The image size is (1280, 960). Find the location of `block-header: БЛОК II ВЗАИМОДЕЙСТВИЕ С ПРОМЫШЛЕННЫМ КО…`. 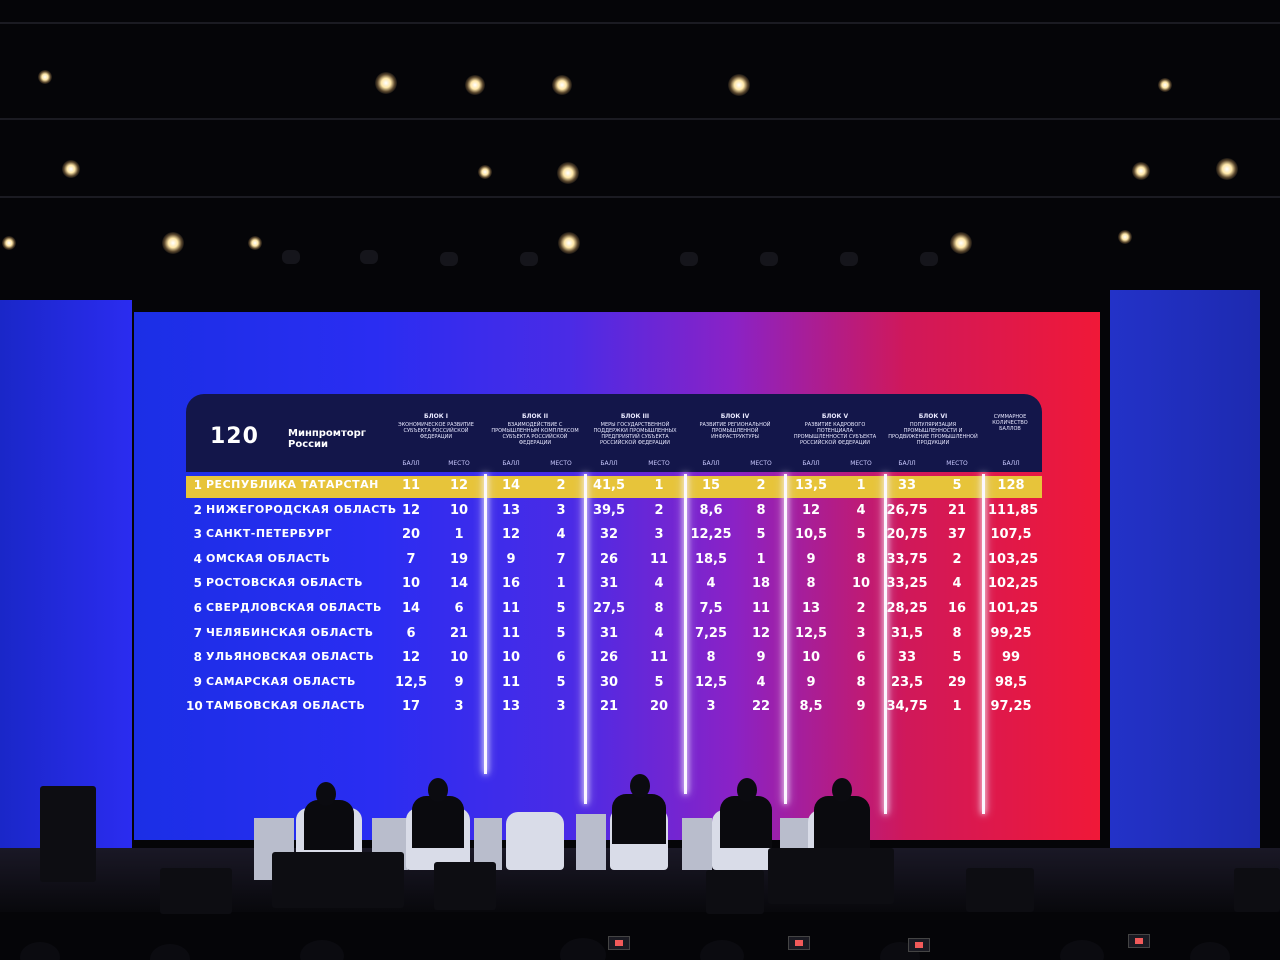

block-header: БЛОК II ВЗАИМОДЕЙСТВИЕ С ПРОМЫШЛЕННЫМ КО… is located at coordinates (535, 430).